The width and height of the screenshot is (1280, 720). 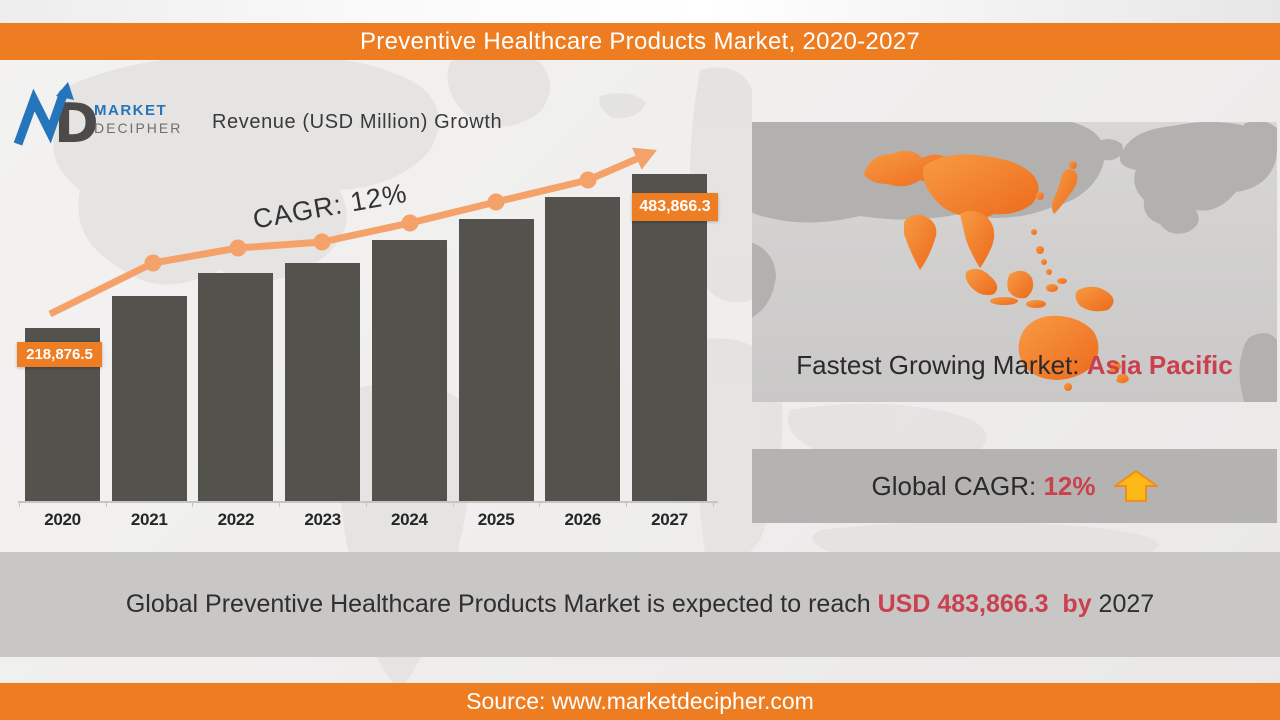 What do you see at coordinates (43, 114) in the screenshot?
I see `logo-m-arrow-icon` at bounding box center [43, 114].